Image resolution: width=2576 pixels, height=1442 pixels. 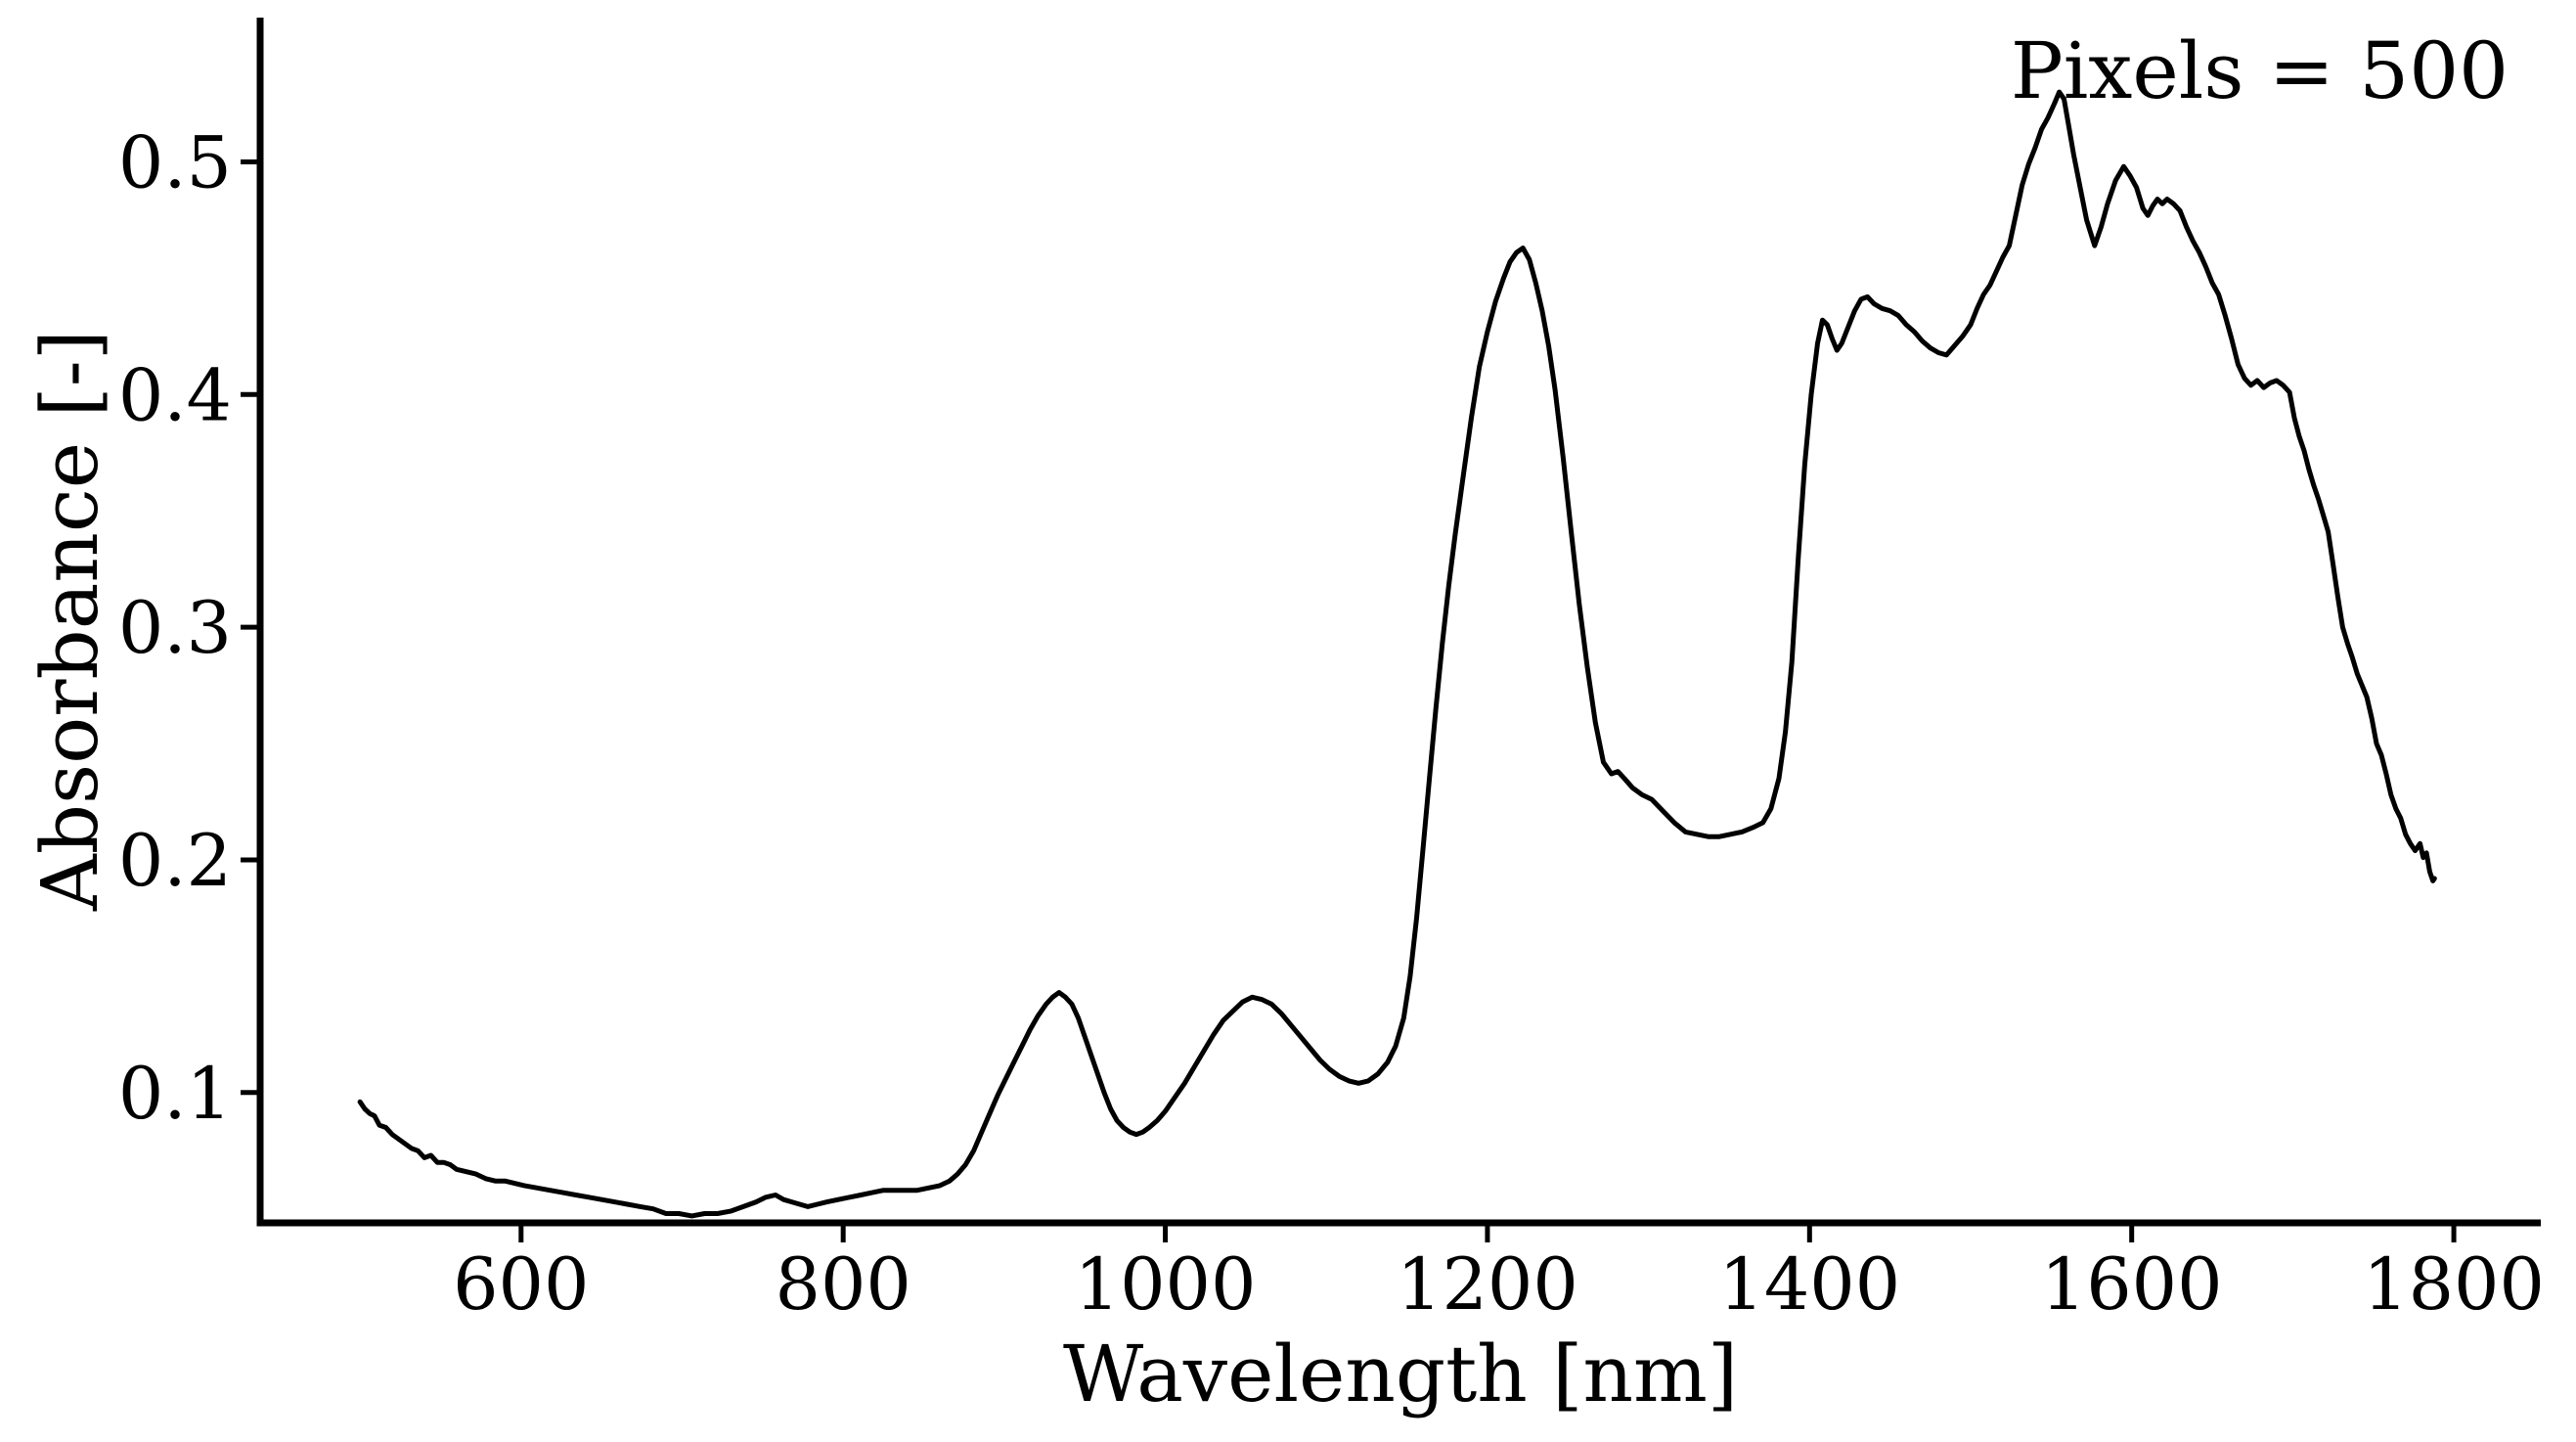 I want to click on y-tick-label: 0.4, so click(x=175, y=395).